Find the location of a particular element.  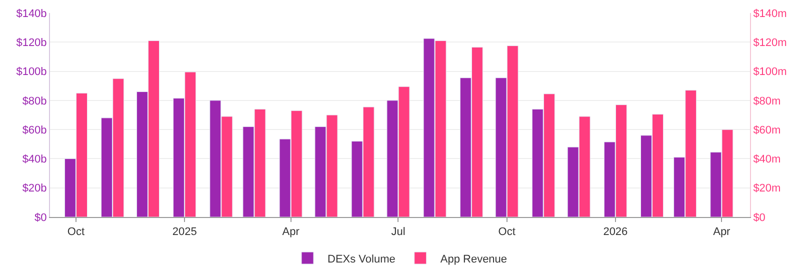

y-tick-label: $140b is located at coordinates (31, 14).